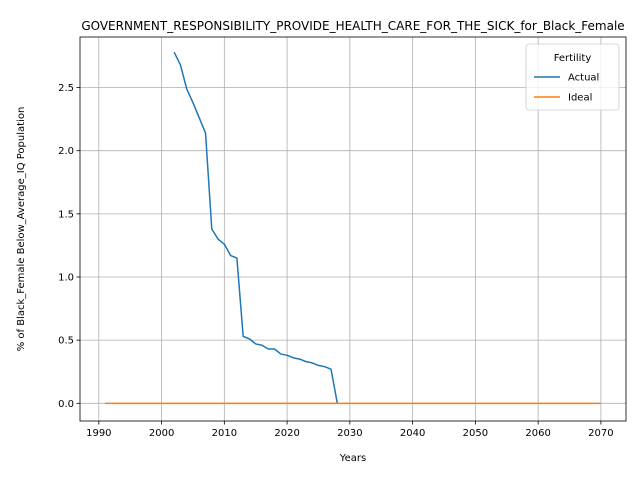 The height and width of the screenshot is (480, 640). Describe the element at coordinates (475, 433) in the screenshot. I see `x-tick-label: 2050` at that location.